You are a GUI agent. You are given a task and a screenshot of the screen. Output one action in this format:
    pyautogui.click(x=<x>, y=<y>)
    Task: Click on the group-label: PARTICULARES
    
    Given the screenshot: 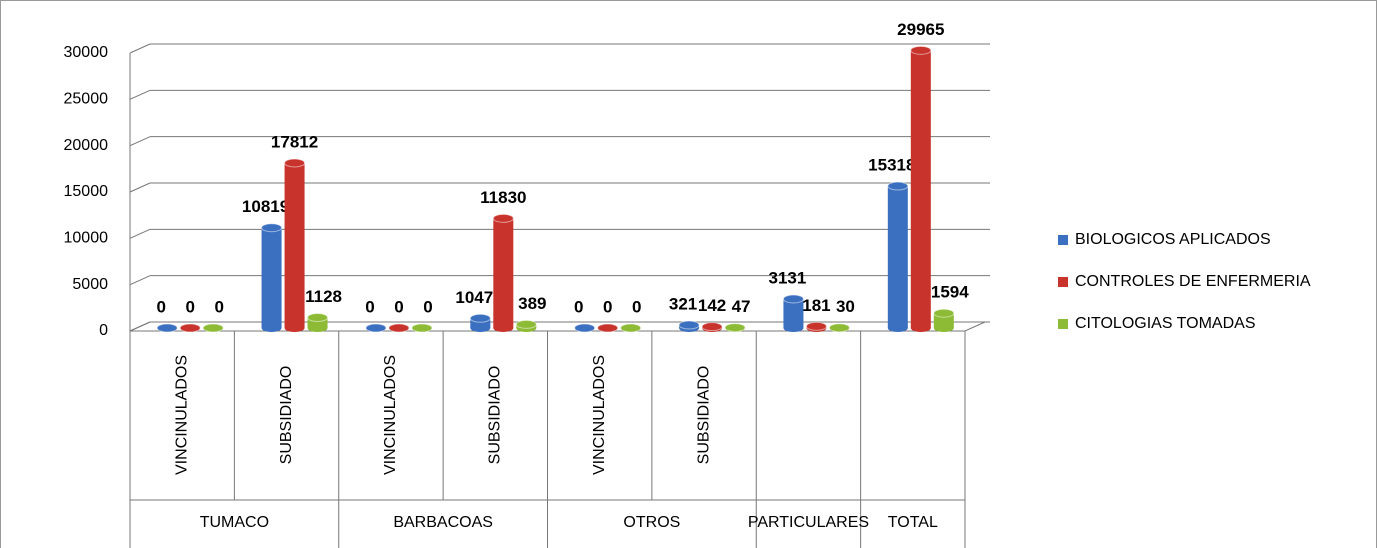 What is the action you would take?
    pyautogui.click(x=808, y=522)
    